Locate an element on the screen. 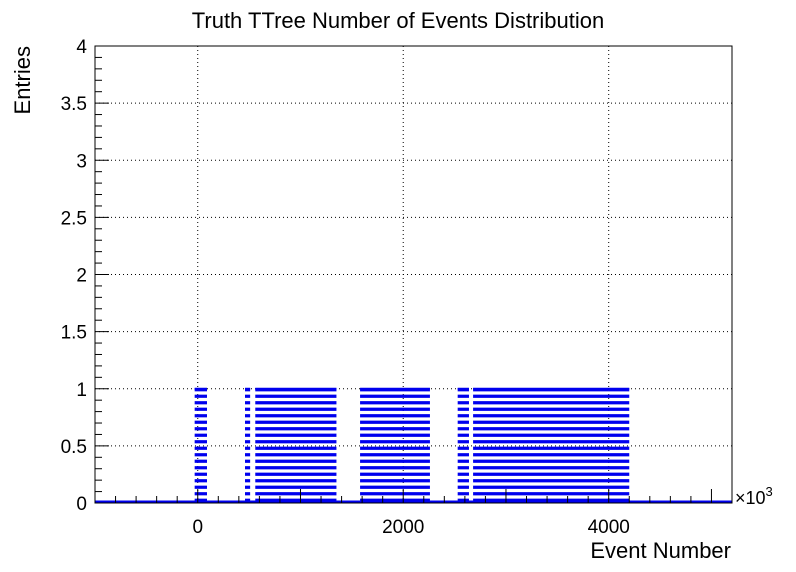  y-tick-label-5: 2.5 is located at coordinates (74, 218).